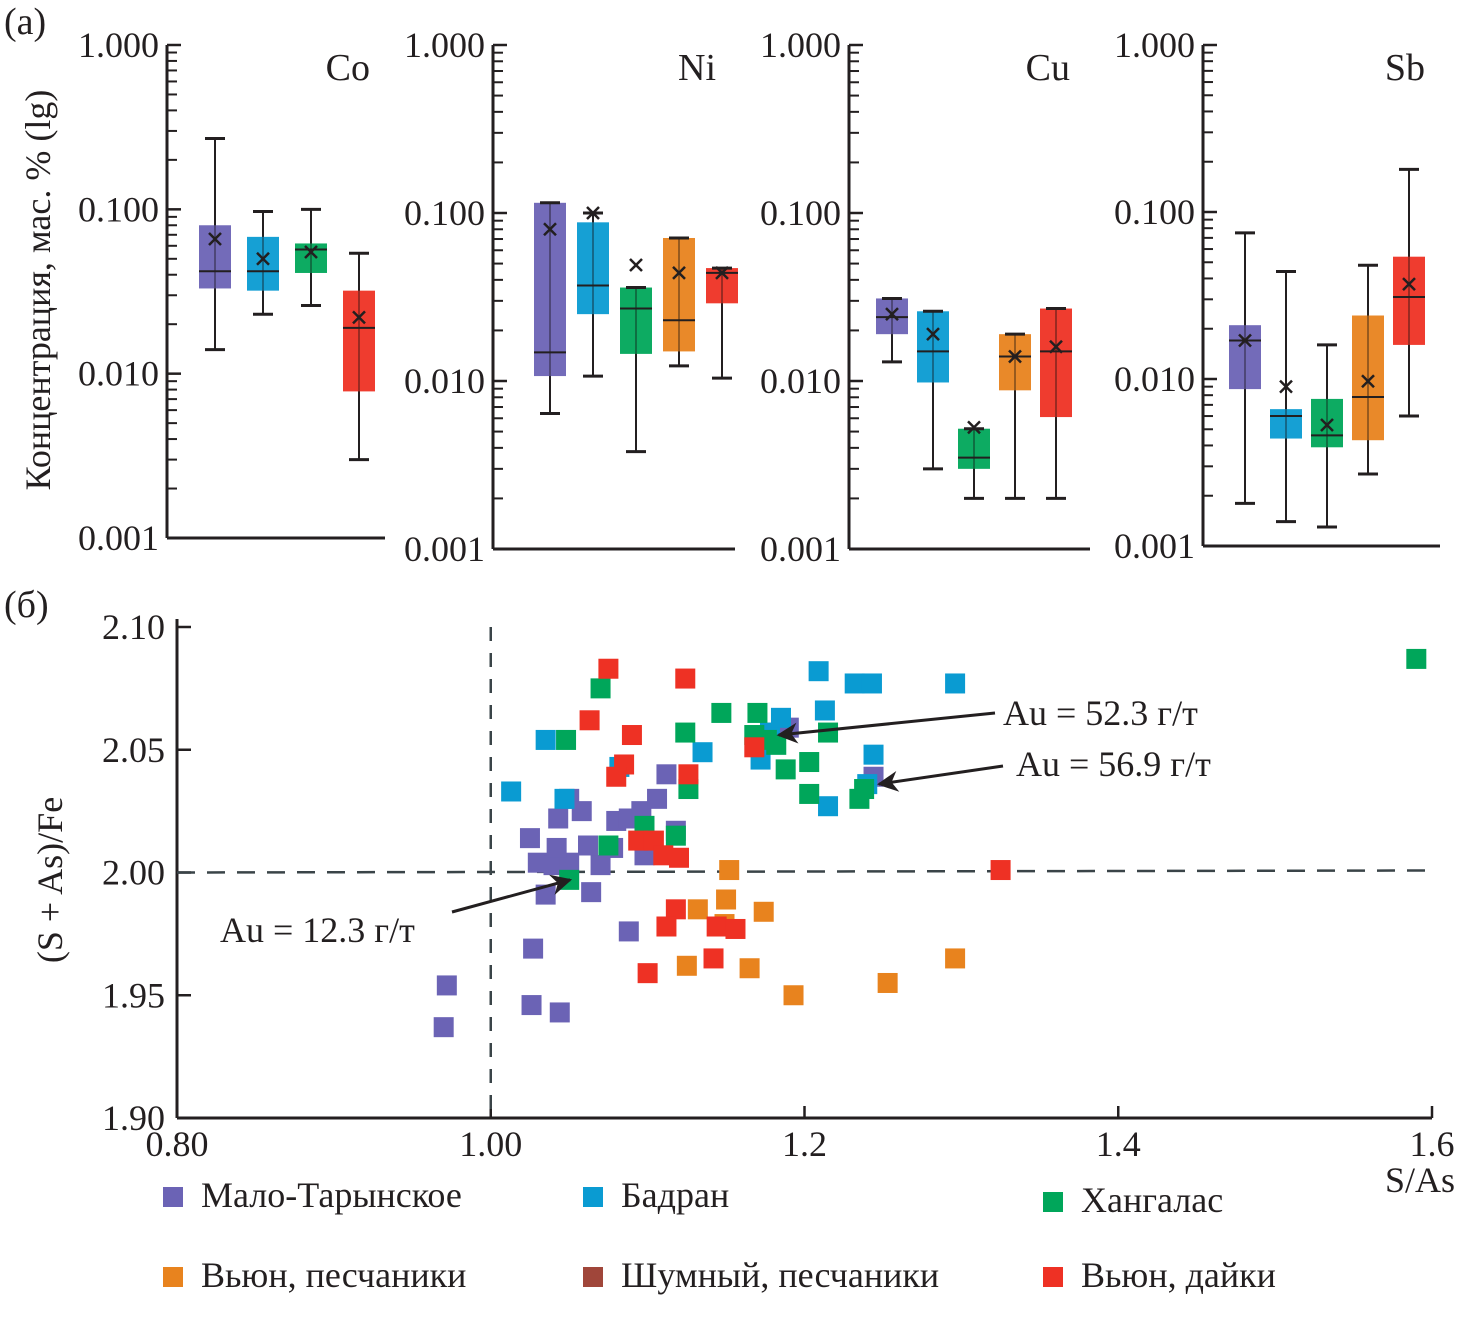 This screenshot has height=1321, width=1457. I want to click on panel-title-sb: Sb, so click(1405, 68).